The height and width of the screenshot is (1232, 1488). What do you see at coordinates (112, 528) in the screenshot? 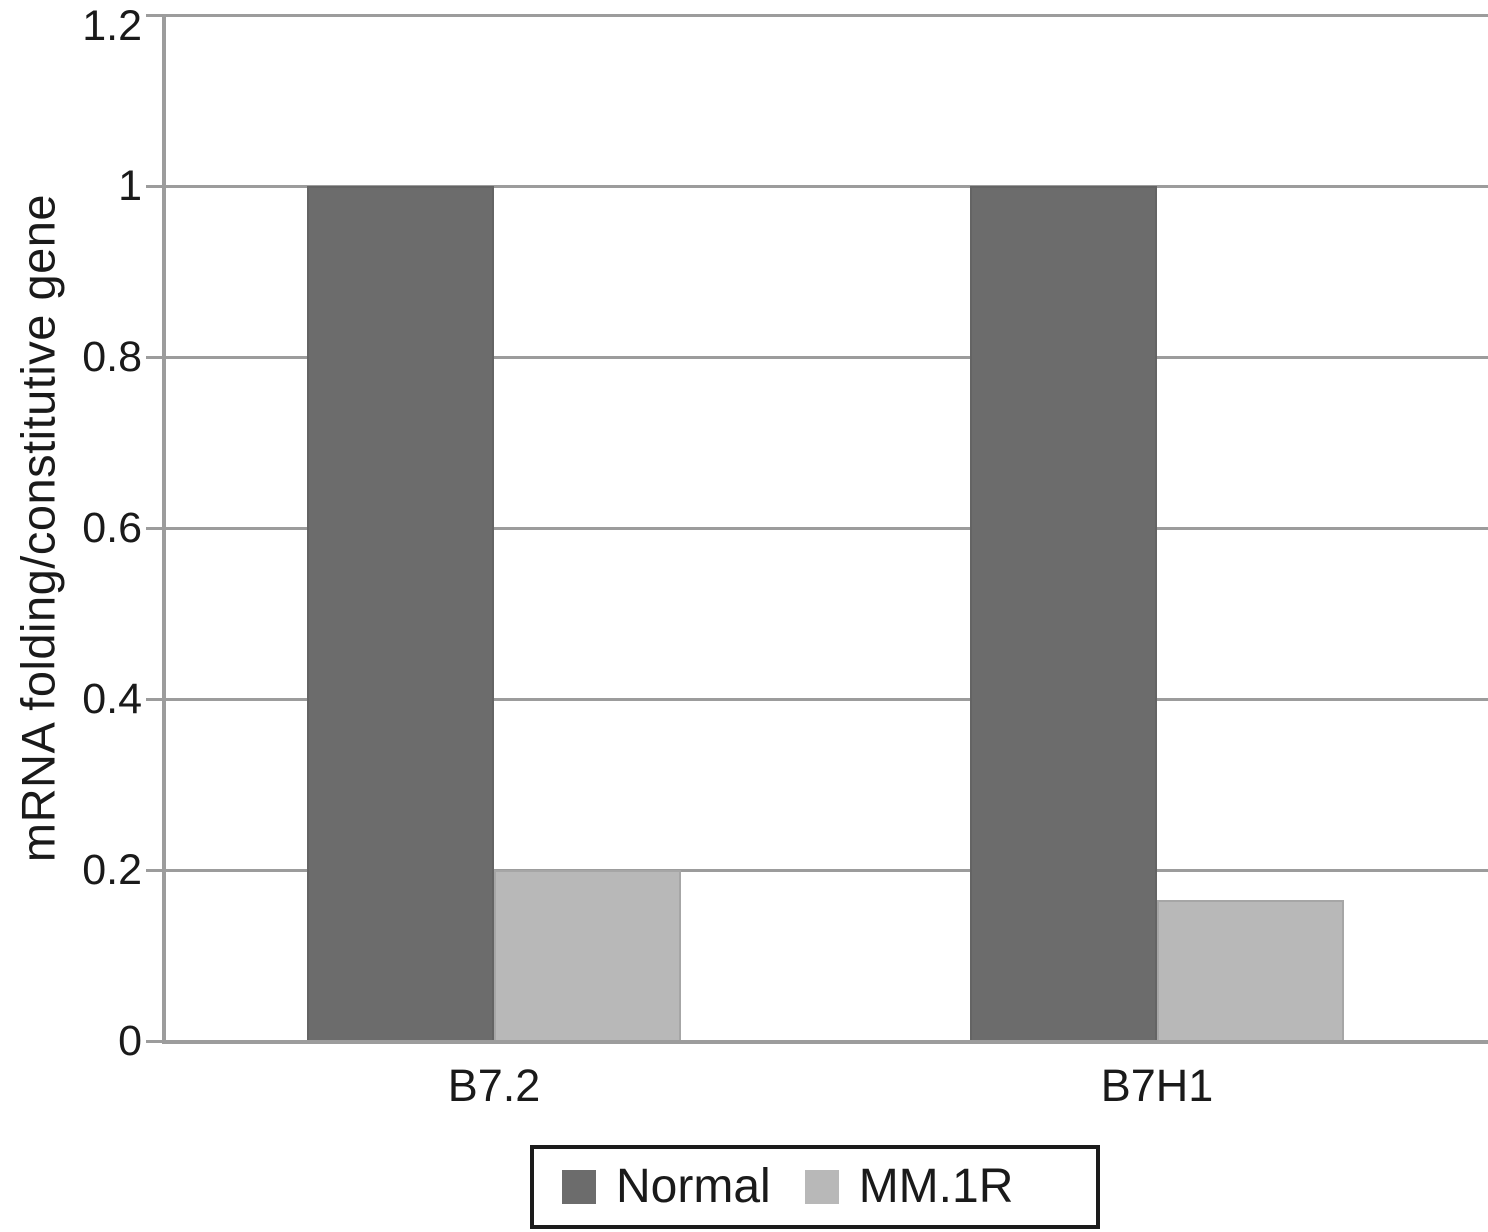
I see `y-tick-label: 0.6` at bounding box center [112, 528].